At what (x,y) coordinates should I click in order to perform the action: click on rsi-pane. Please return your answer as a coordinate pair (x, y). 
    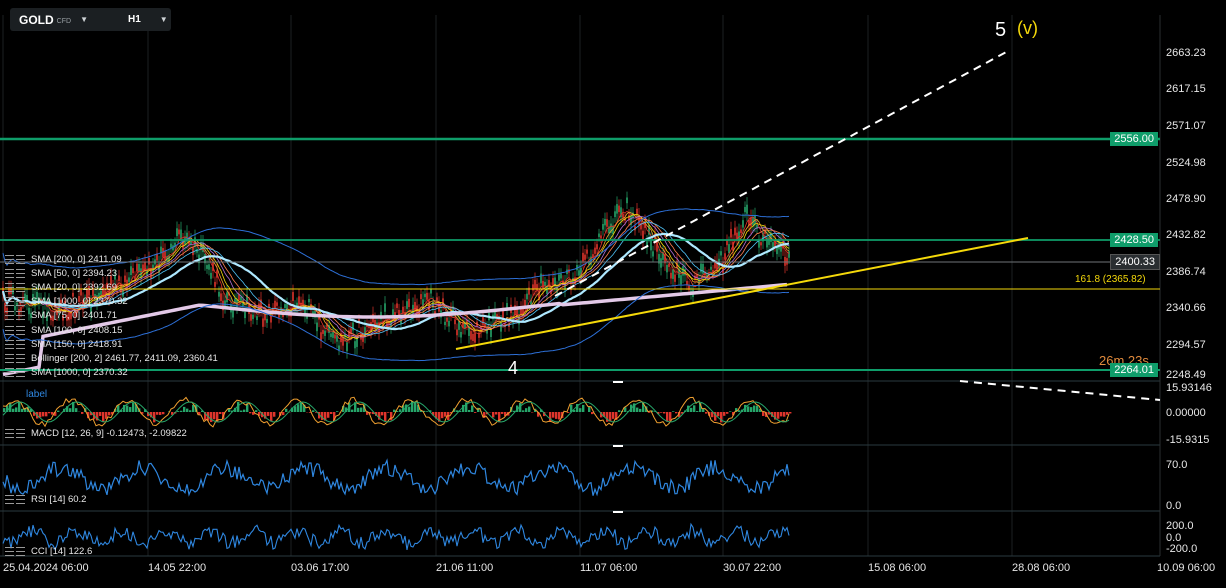
    Looking at the image, I should click on (396, 477).